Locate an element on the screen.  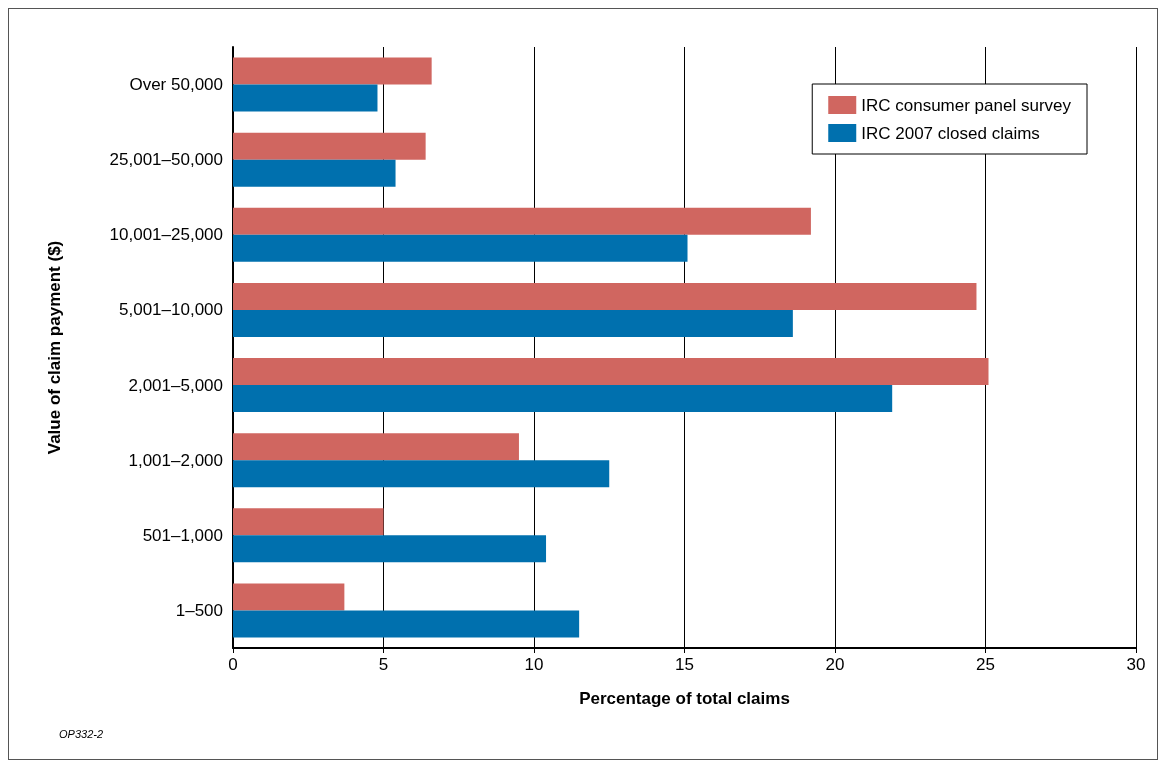
y-tick-label: 25,001–50,000 is located at coordinates (166, 160).